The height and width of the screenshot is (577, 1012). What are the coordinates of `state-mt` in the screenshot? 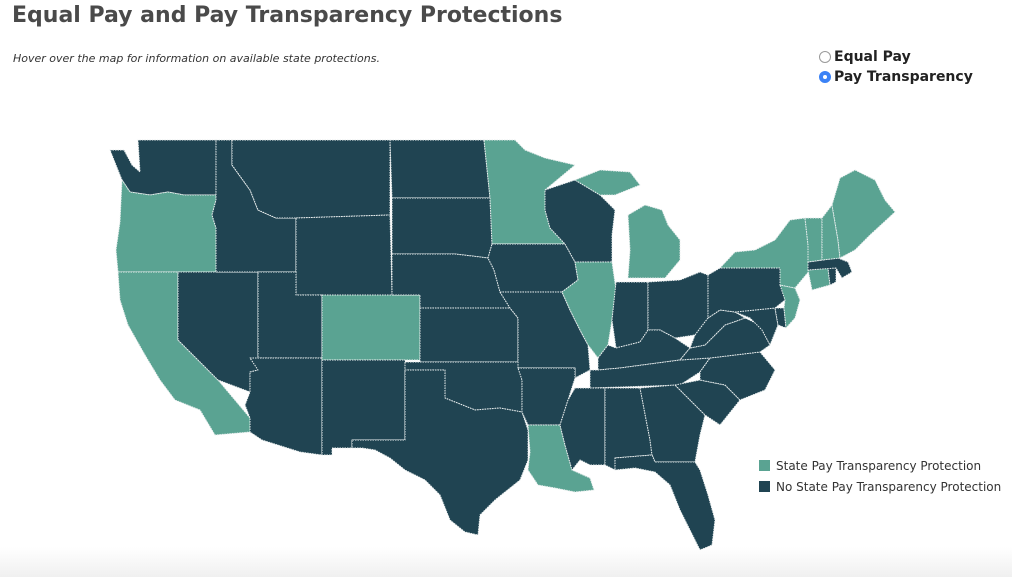 It's located at (311, 179).